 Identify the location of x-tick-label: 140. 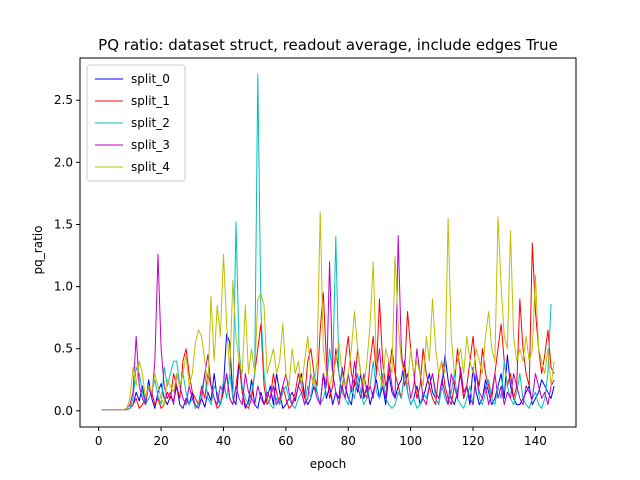
(535, 441).